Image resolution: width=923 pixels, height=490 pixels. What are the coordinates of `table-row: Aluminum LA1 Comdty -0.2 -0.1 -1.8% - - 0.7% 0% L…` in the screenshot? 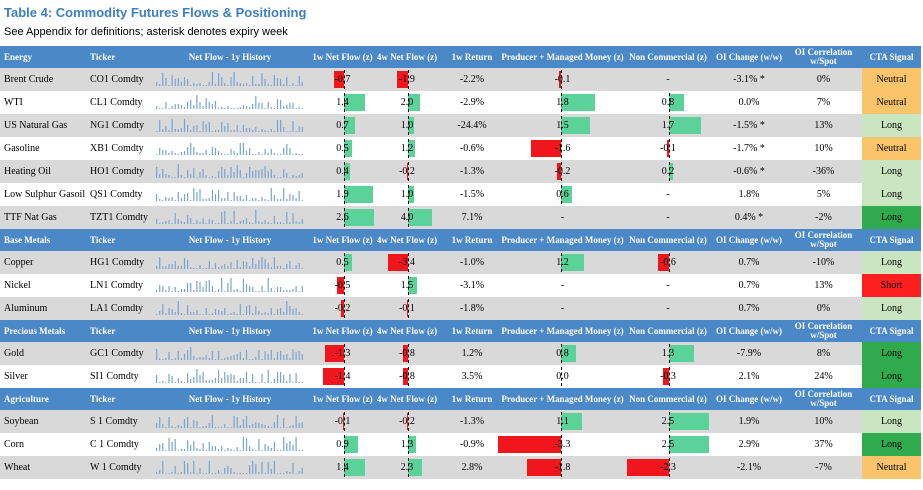 It's located at (460, 308).